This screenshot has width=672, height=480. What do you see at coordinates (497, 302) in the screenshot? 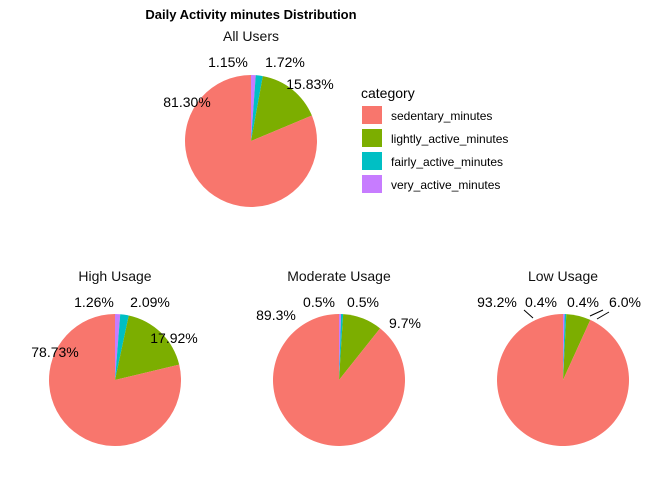
I see `slice-percent-label: 93.2%` at bounding box center [497, 302].